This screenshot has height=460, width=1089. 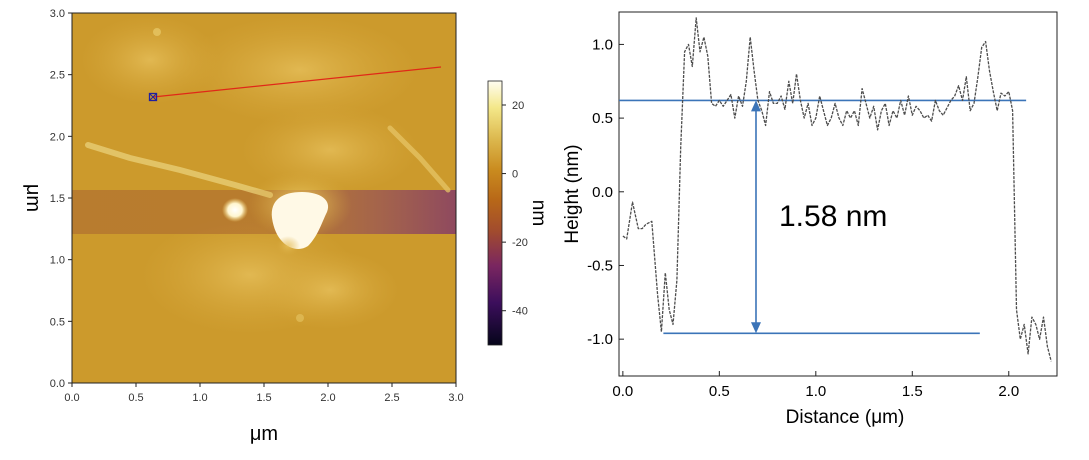 I want to click on profile-y-tick-label: -1.0, so click(x=600, y=339).